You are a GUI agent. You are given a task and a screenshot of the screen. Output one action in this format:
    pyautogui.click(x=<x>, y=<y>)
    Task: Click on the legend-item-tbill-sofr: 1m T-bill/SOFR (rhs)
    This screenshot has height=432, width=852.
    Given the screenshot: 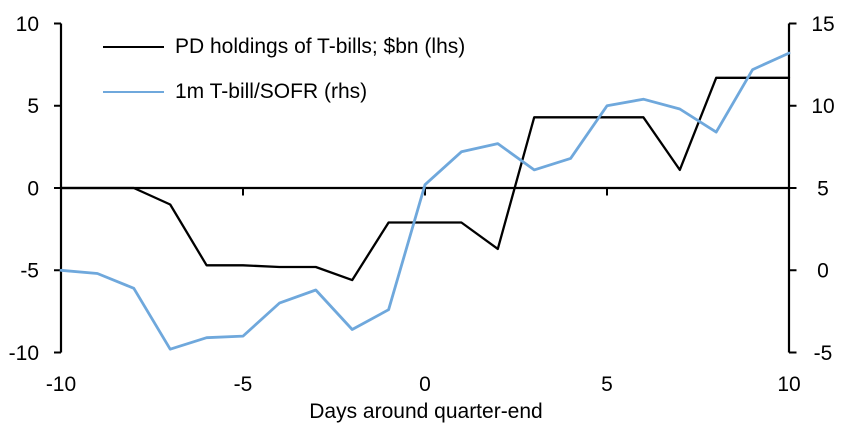 What is the action you would take?
    pyautogui.click(x=284, y=92)
    